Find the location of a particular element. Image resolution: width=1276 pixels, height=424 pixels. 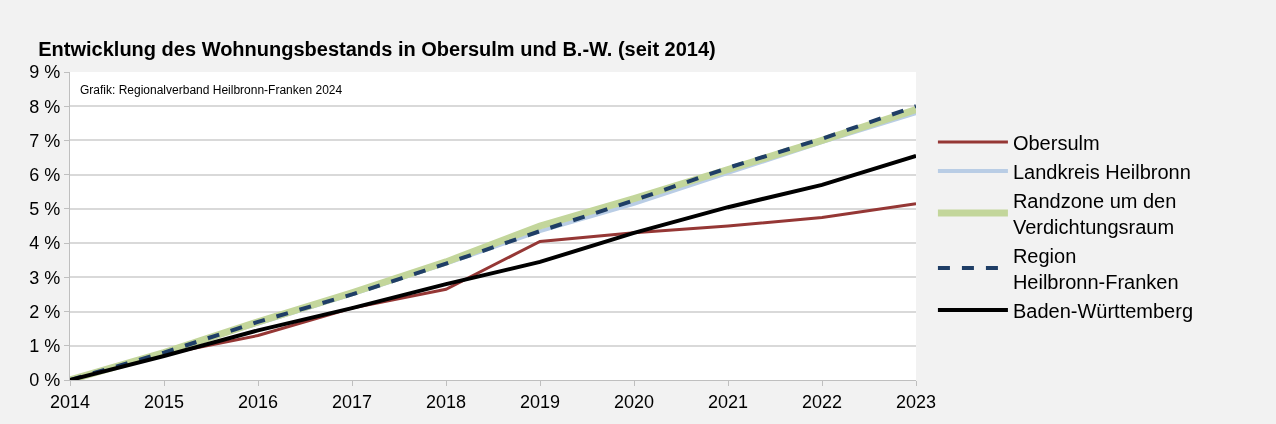

x-tick-label: 2023 is located at coordinates (916, 401).